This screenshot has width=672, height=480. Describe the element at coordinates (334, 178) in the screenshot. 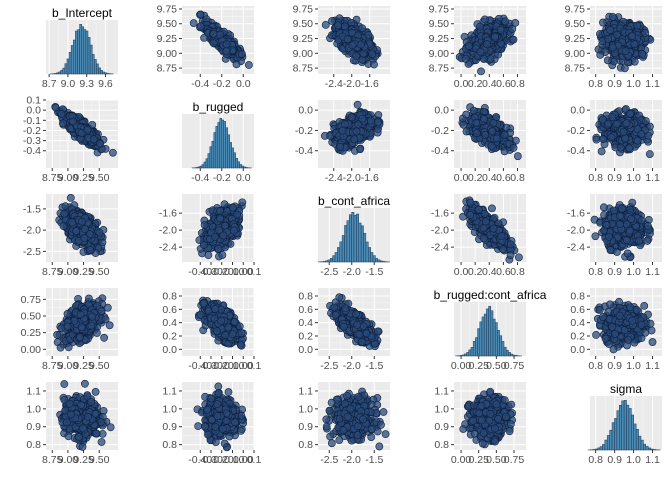

I see `x-tick-label: -2.4` at that location.